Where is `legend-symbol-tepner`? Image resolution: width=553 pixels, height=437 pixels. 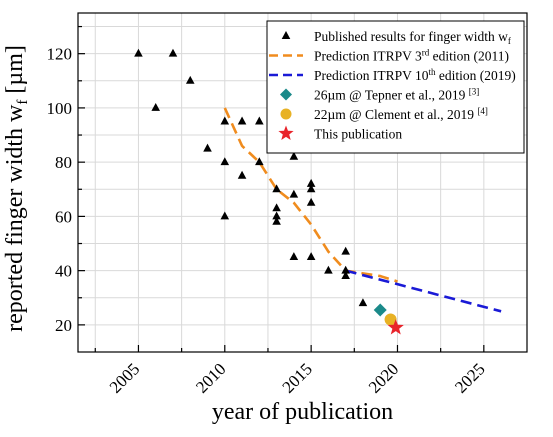 legend-symbol-tepner is located at coordinates (286, 94).